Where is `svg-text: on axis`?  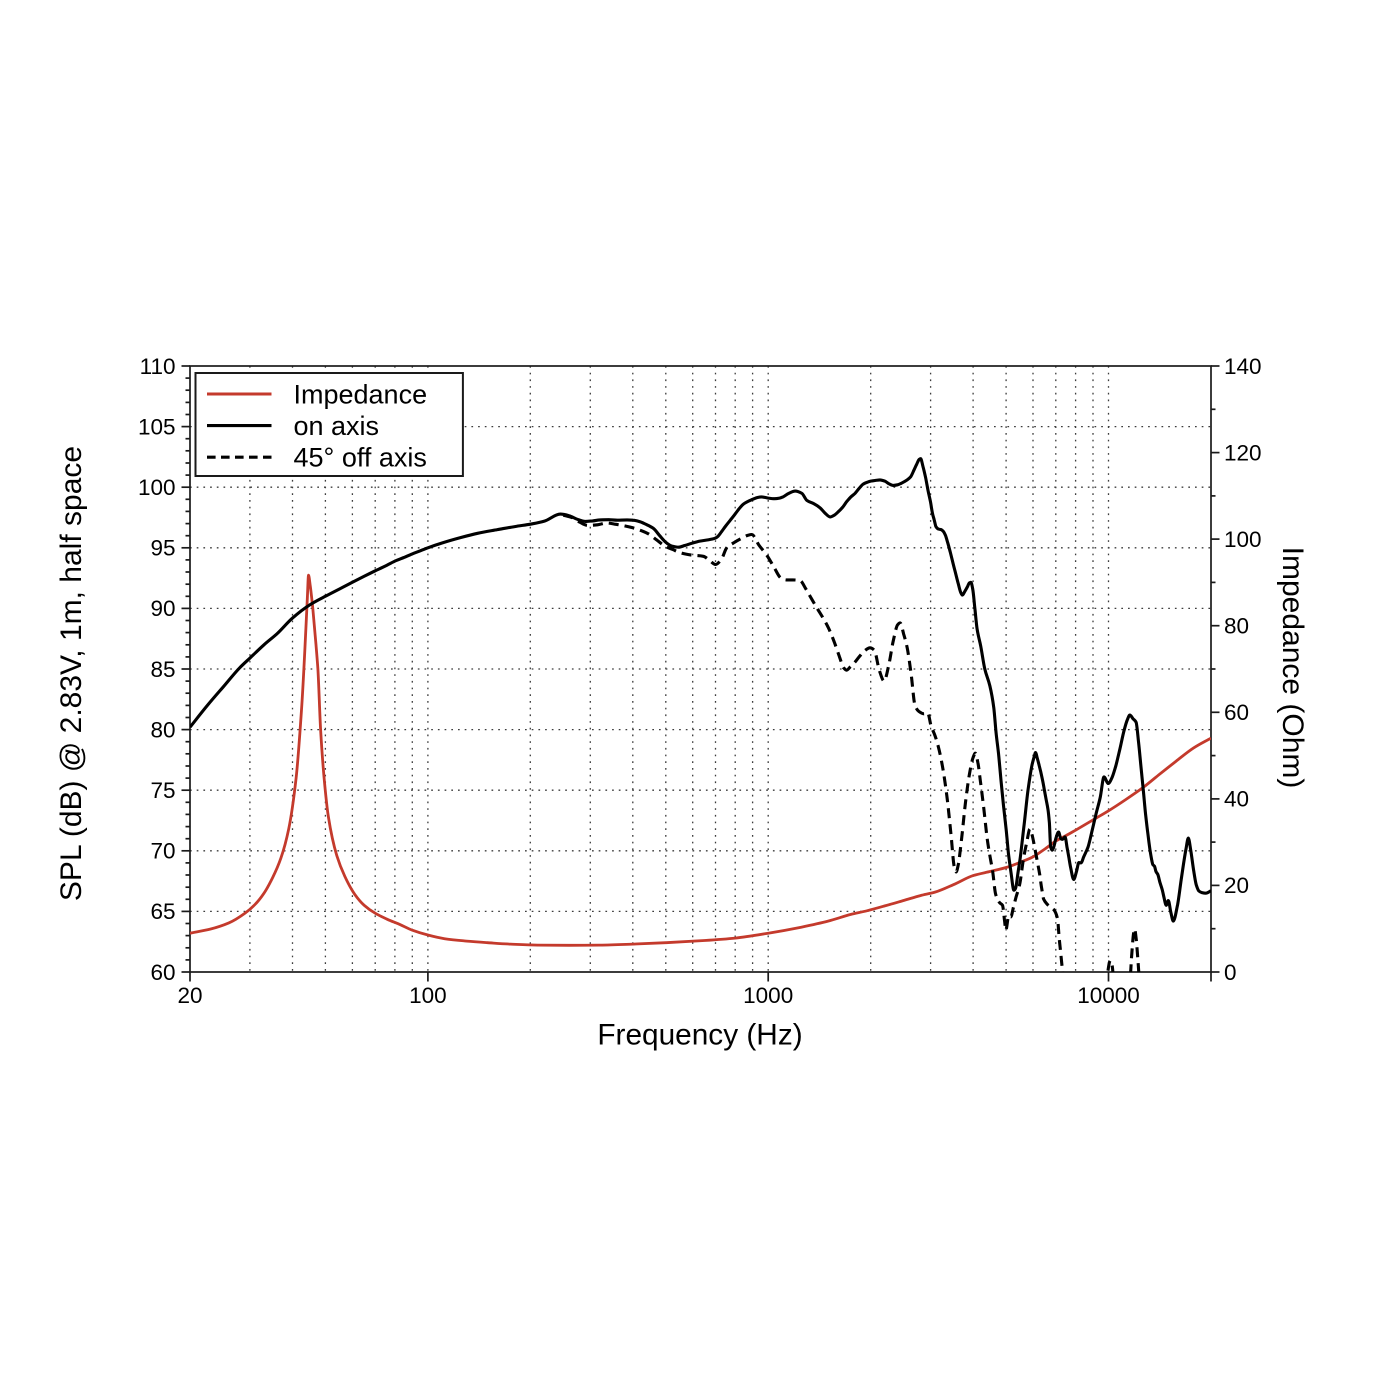 svg-text: on axis is located at coordinates (337, 426).